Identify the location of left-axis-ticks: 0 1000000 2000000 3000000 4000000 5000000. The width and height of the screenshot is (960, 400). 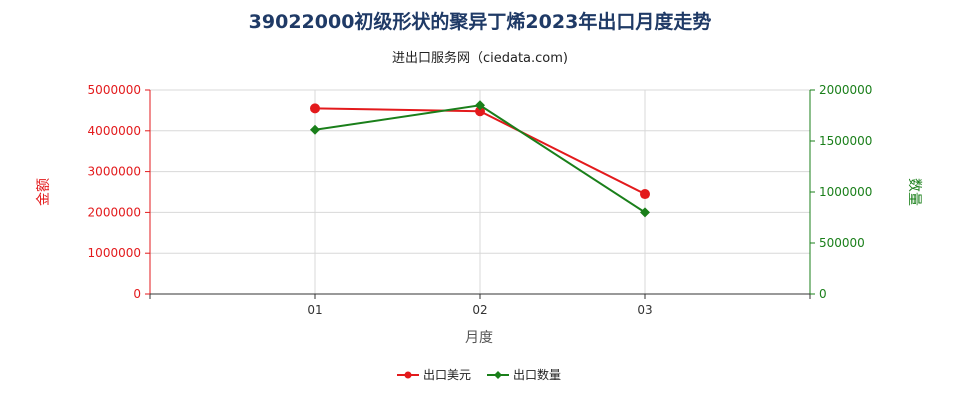
(119, 192).